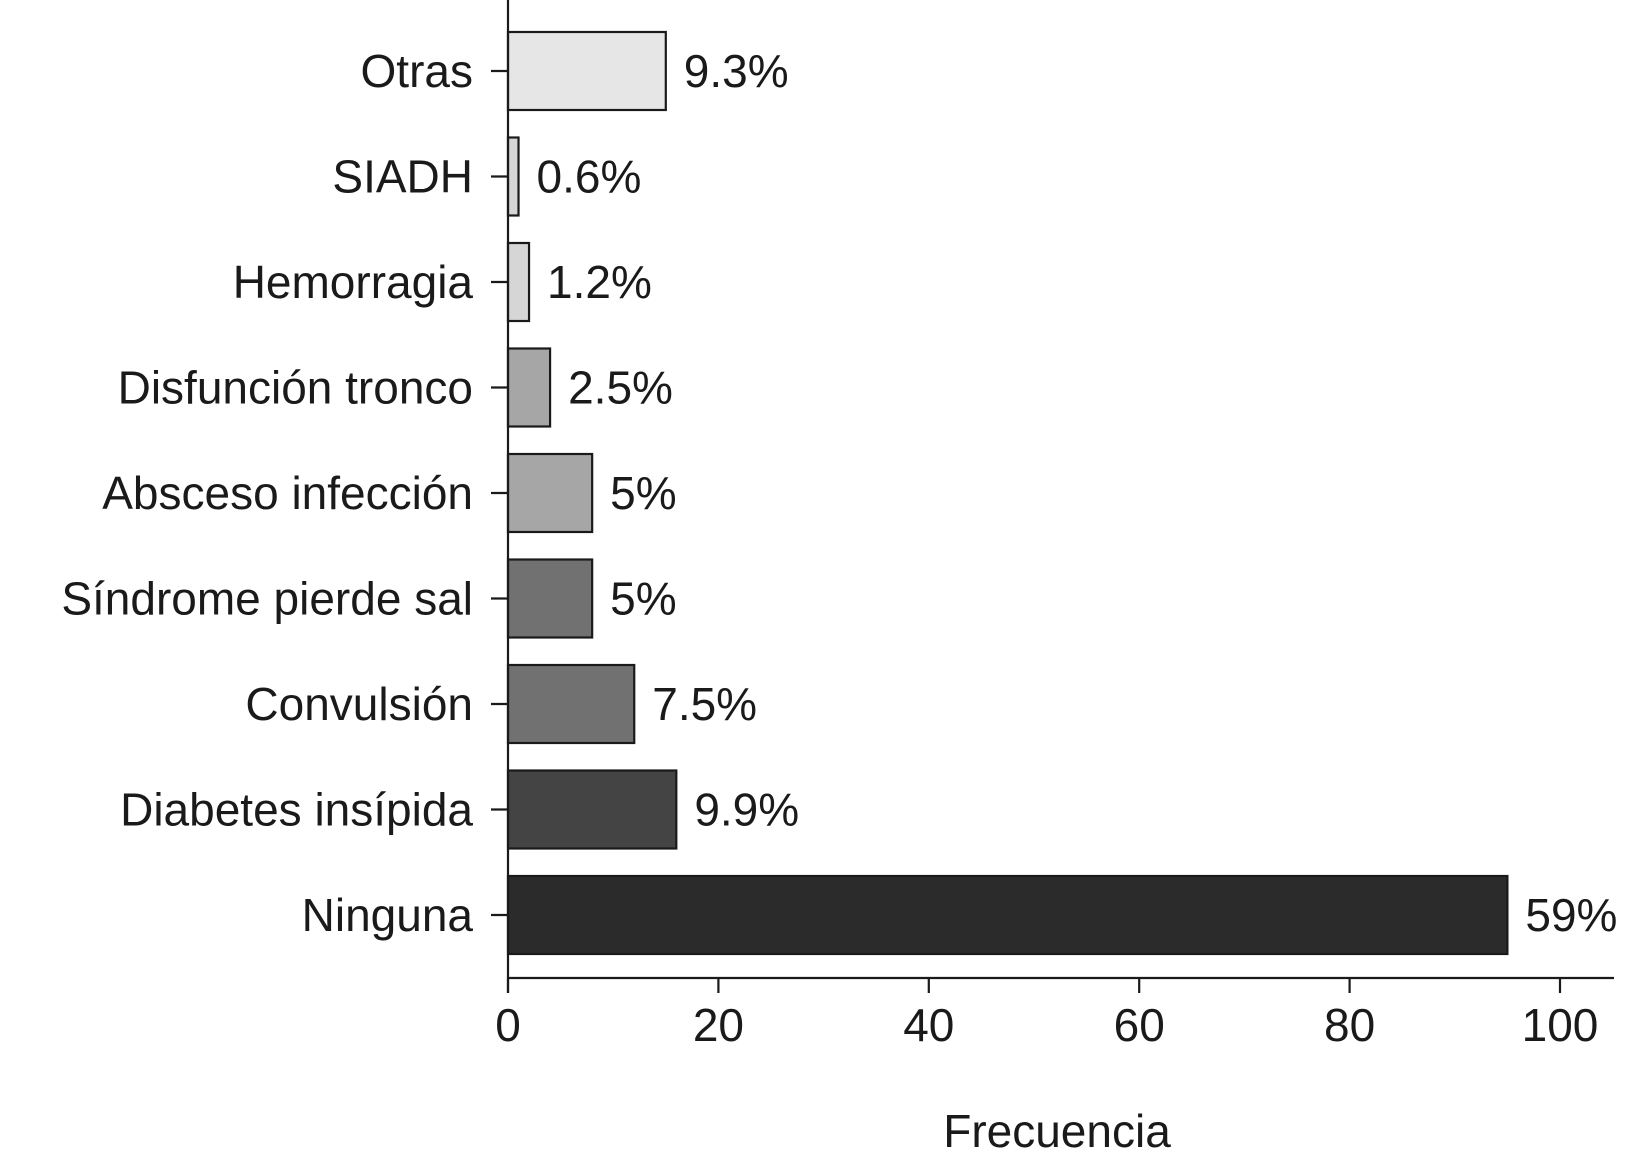  What do you see at coordinates (620, 388) in the screenshot?
I see `data-label: 2.5%` at bounding box center [620, 388].